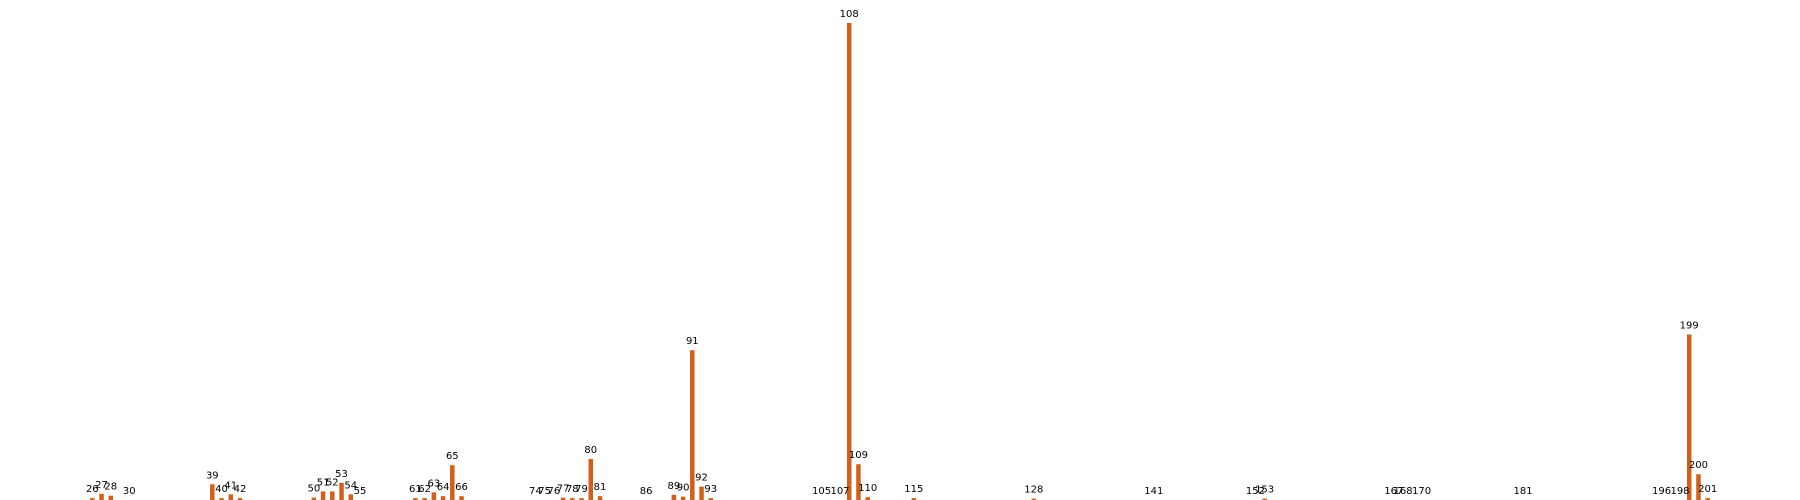 Image resolution: width=1800 pixels, height=500 pixels. Describe the element at coordinates (858, 455) in the screenshot. I see `bar-label-109: 109` at that location.